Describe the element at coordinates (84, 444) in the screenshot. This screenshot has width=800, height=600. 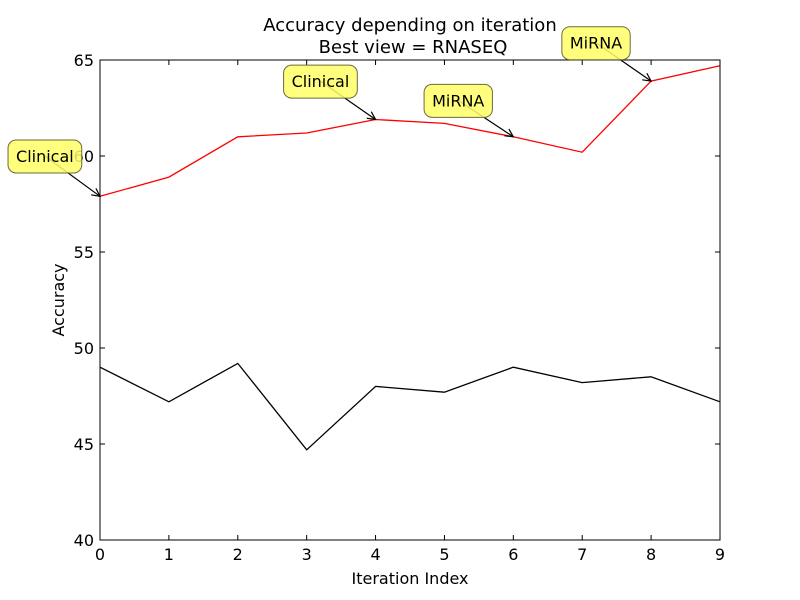
I see `y-tick-label: 45` at that location.